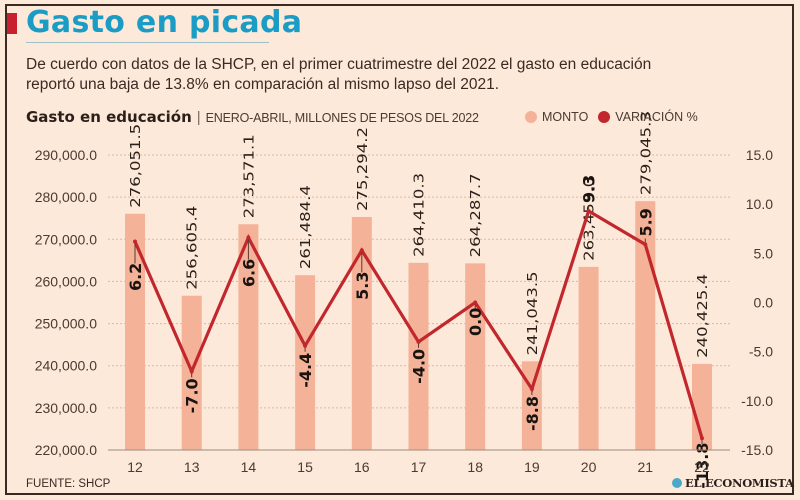  What do you see at coordinates (764, 253) in the screenshot?
I see `right-axis-tick-label: 5.0` at bounding box center [764, 253].